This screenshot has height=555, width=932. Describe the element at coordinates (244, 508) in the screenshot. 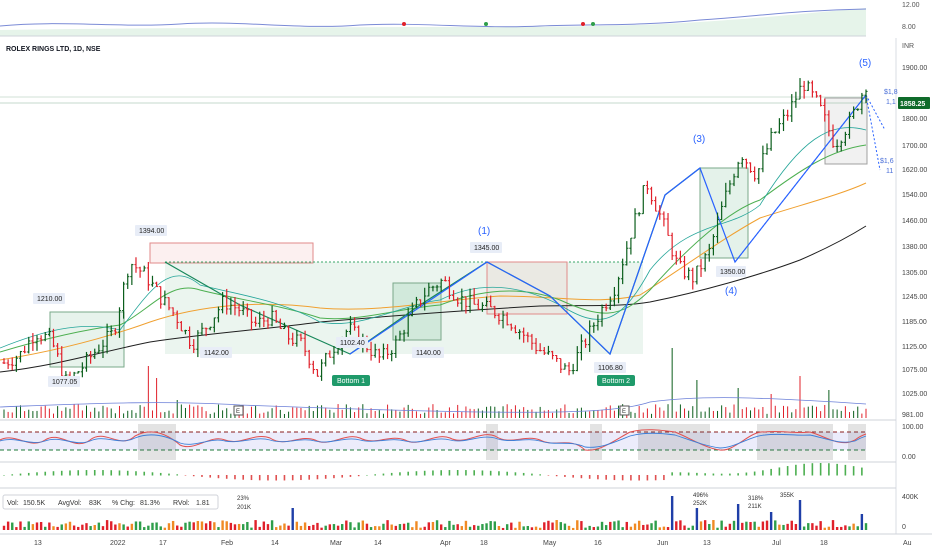

I see `spike-label: 201K` at that location.